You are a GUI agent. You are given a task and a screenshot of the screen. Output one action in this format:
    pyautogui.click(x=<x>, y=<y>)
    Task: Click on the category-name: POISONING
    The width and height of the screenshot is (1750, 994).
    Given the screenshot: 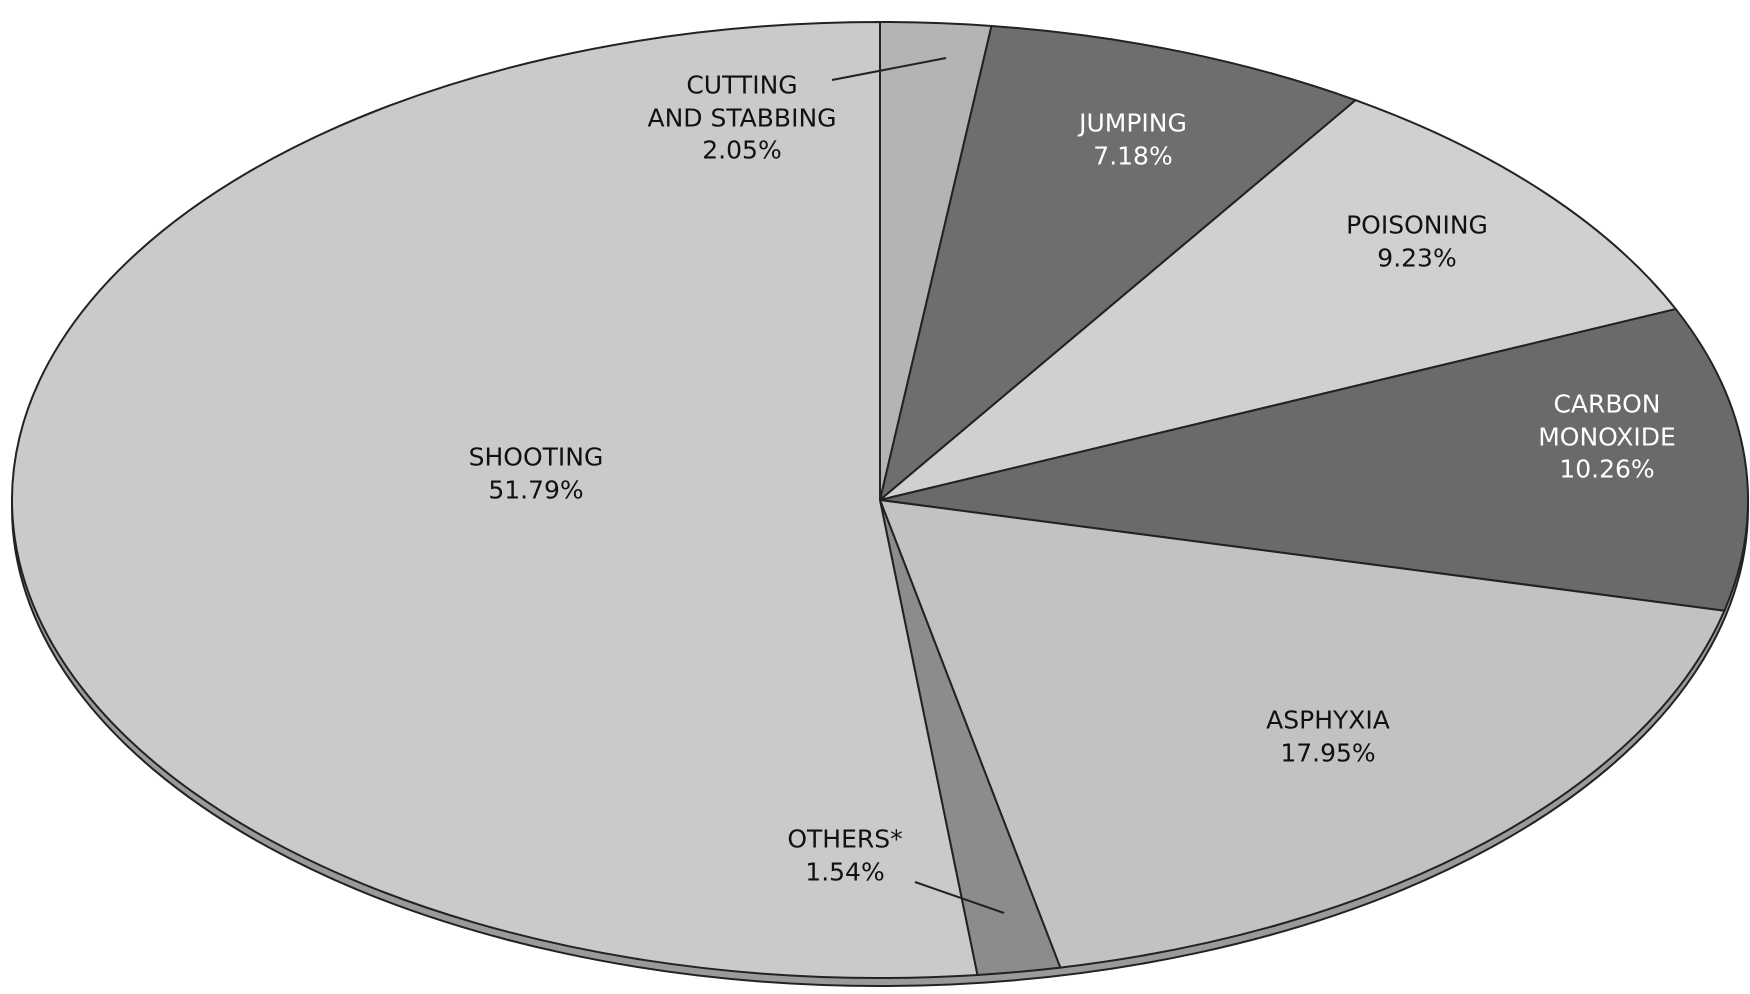 What is the action you would take?
    pyautogui.click(x=1417, y=225)
    